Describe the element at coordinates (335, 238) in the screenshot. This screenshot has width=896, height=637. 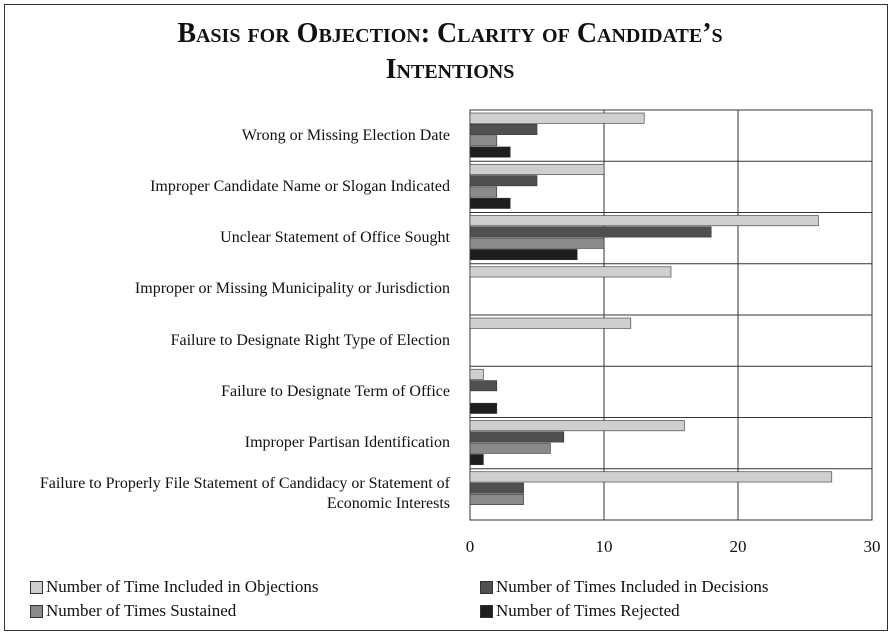
I see `y-tick-label: Unclear Statement of Office Sought` at that location.